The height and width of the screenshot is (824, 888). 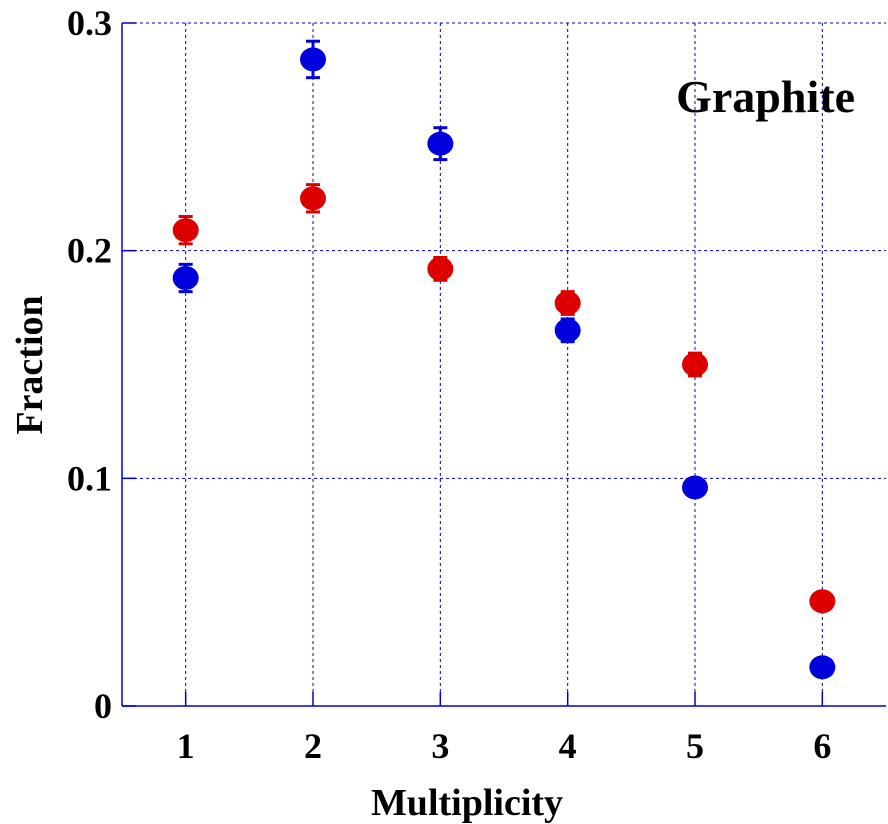 What do you see at coordinates (89, 23) in the screenshot?
I see `y-tick-label: 0.3` at bounding box center [89, 23].